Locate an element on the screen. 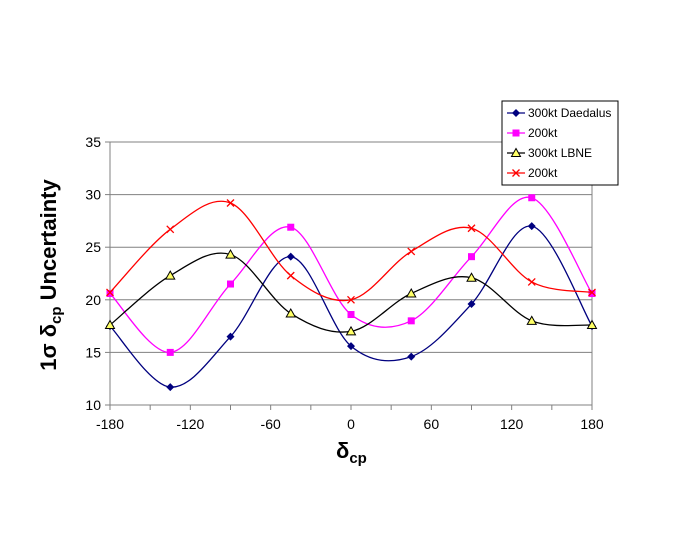 The width and height of the screenshot is (692, 535). legend-label: 300kt LBNE is located at coordinates (560, 153).